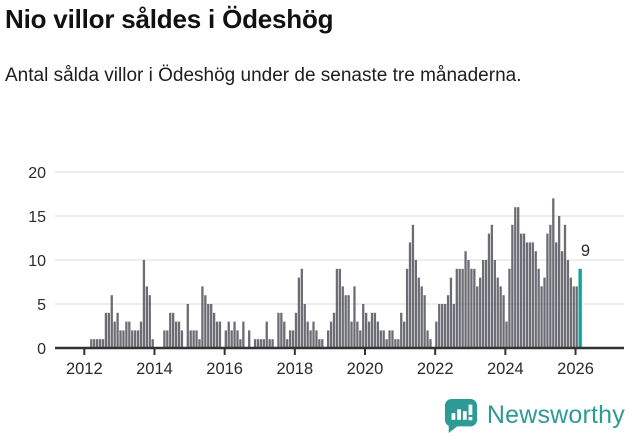 The height and width of the screenshot is (439, 631). Describe the element at coordinates (460, 415) in the screenshot. I see `newsworthy-speech-bubble-bar-chart-icon` at that location.